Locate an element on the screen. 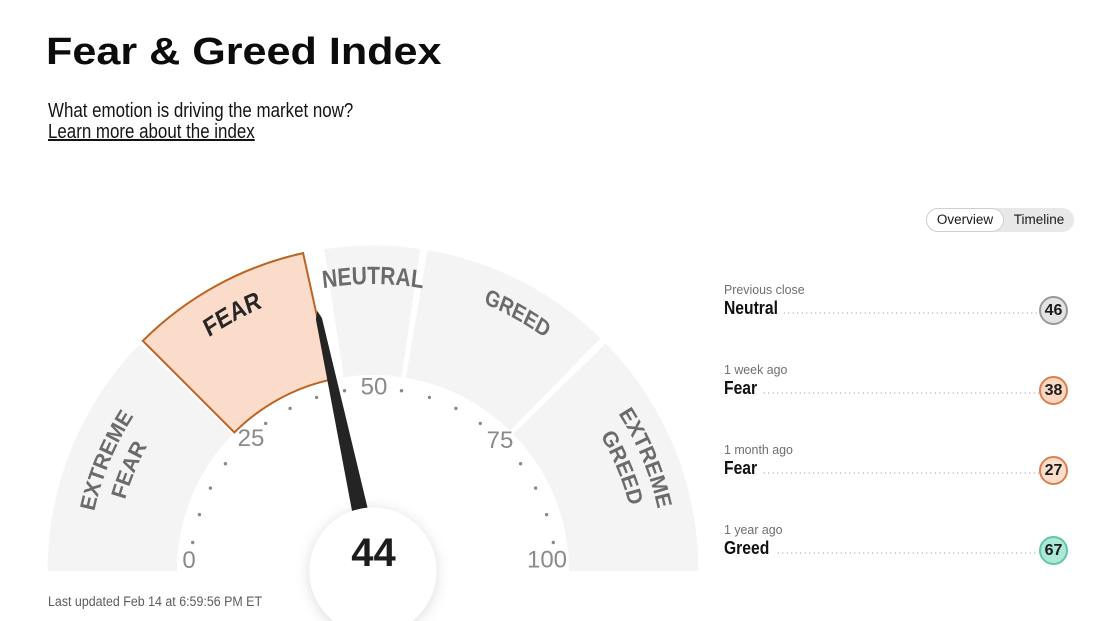 Image resolution: width=1112 pixels, height=621 pixels. svg-text: 44 is located at coordinates (373, 553).